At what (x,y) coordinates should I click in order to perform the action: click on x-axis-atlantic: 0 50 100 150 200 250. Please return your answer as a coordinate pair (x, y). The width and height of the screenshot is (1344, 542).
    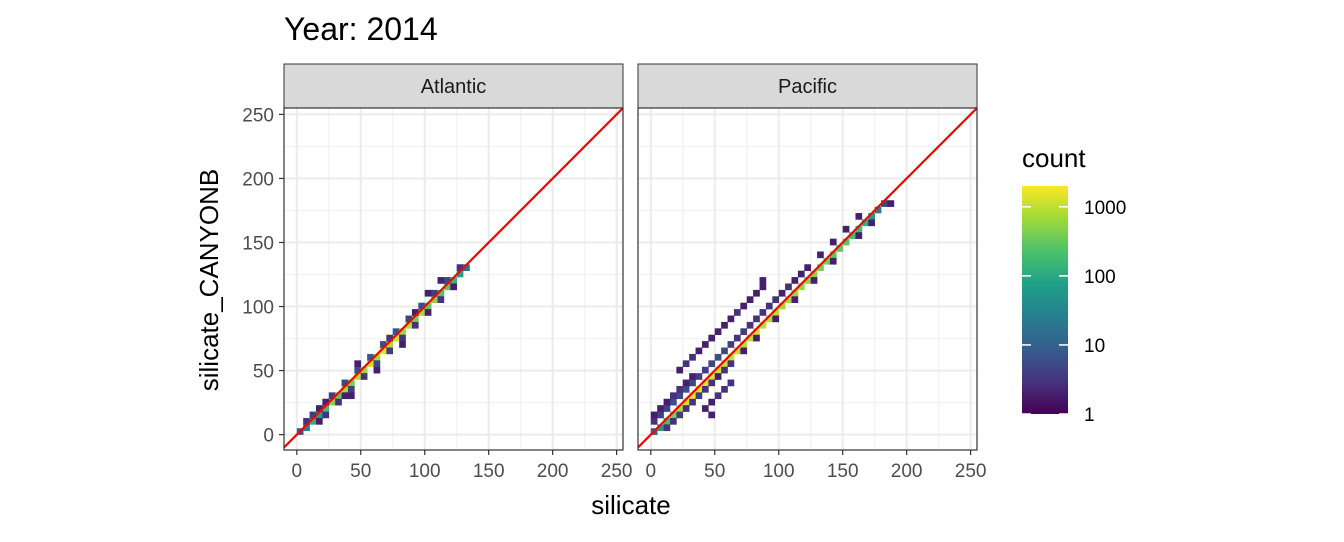
    Looking at the image, I should click on (462, 466).